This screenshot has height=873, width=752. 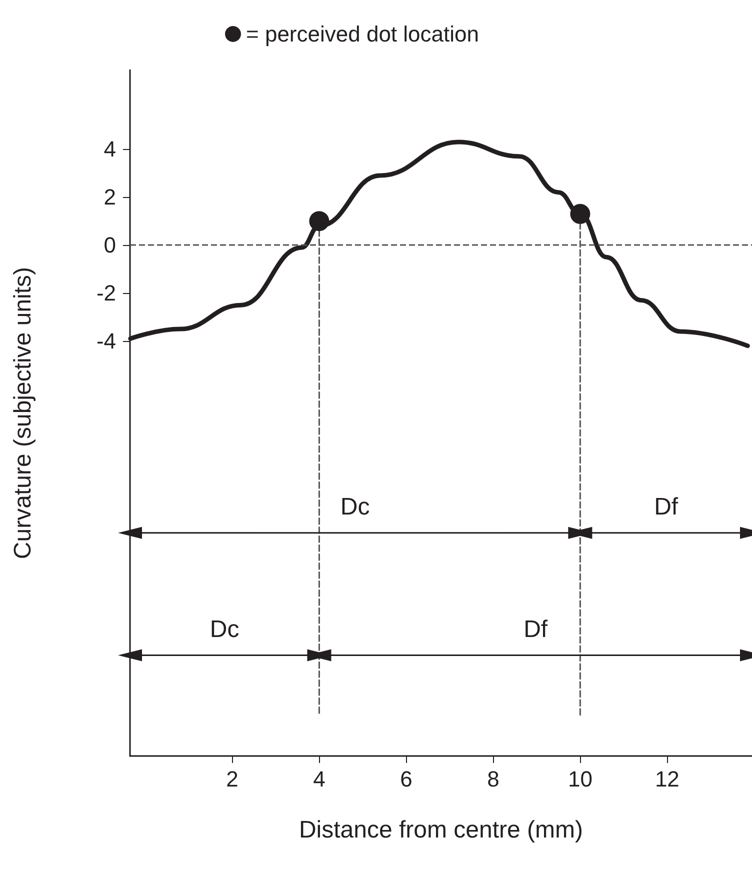 I want to click on y-tick-label: 0, so click(x=110, y=245).